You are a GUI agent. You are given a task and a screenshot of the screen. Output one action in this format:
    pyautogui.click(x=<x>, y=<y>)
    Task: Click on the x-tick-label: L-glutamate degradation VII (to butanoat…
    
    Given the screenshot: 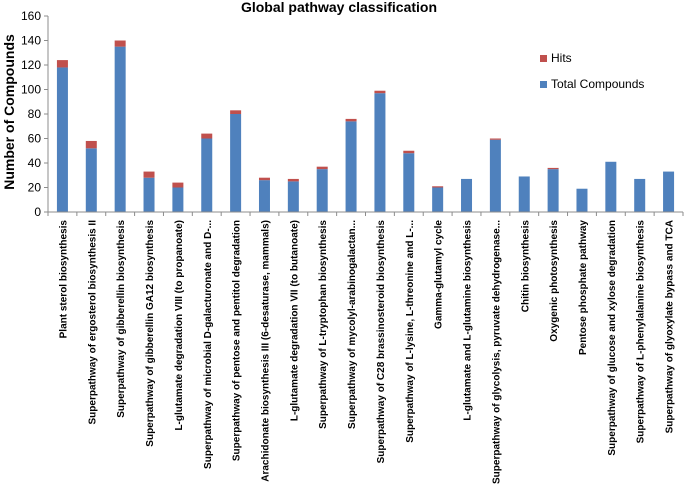 What is the action you would take?
    pyautogui.click(x=294, y=320)
    